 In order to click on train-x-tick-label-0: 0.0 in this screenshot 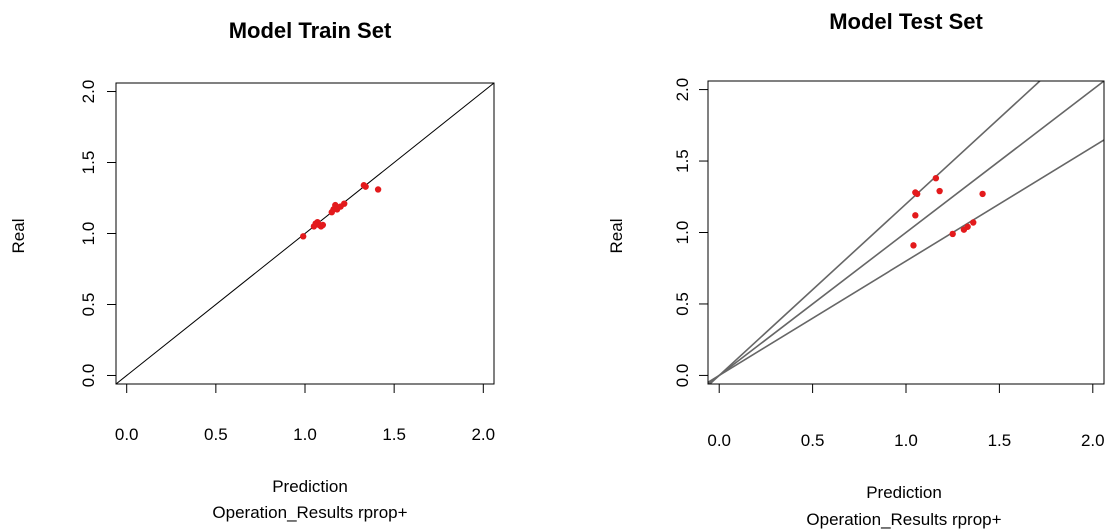, I will do `click(127, 434)`.